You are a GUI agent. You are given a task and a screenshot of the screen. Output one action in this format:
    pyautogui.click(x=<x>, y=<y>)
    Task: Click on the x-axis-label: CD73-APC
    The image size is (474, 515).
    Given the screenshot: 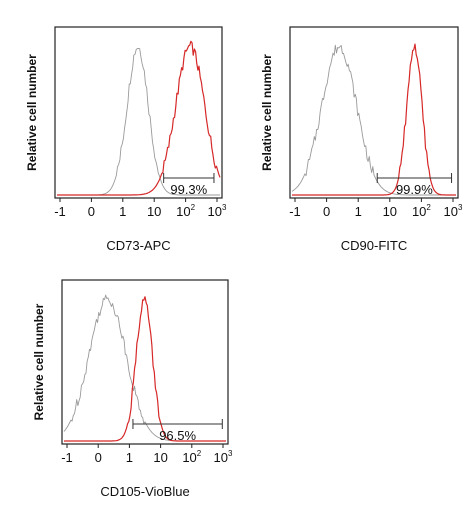 What is the action you would take?
    pyautogui.click(x=138, y=245)
    